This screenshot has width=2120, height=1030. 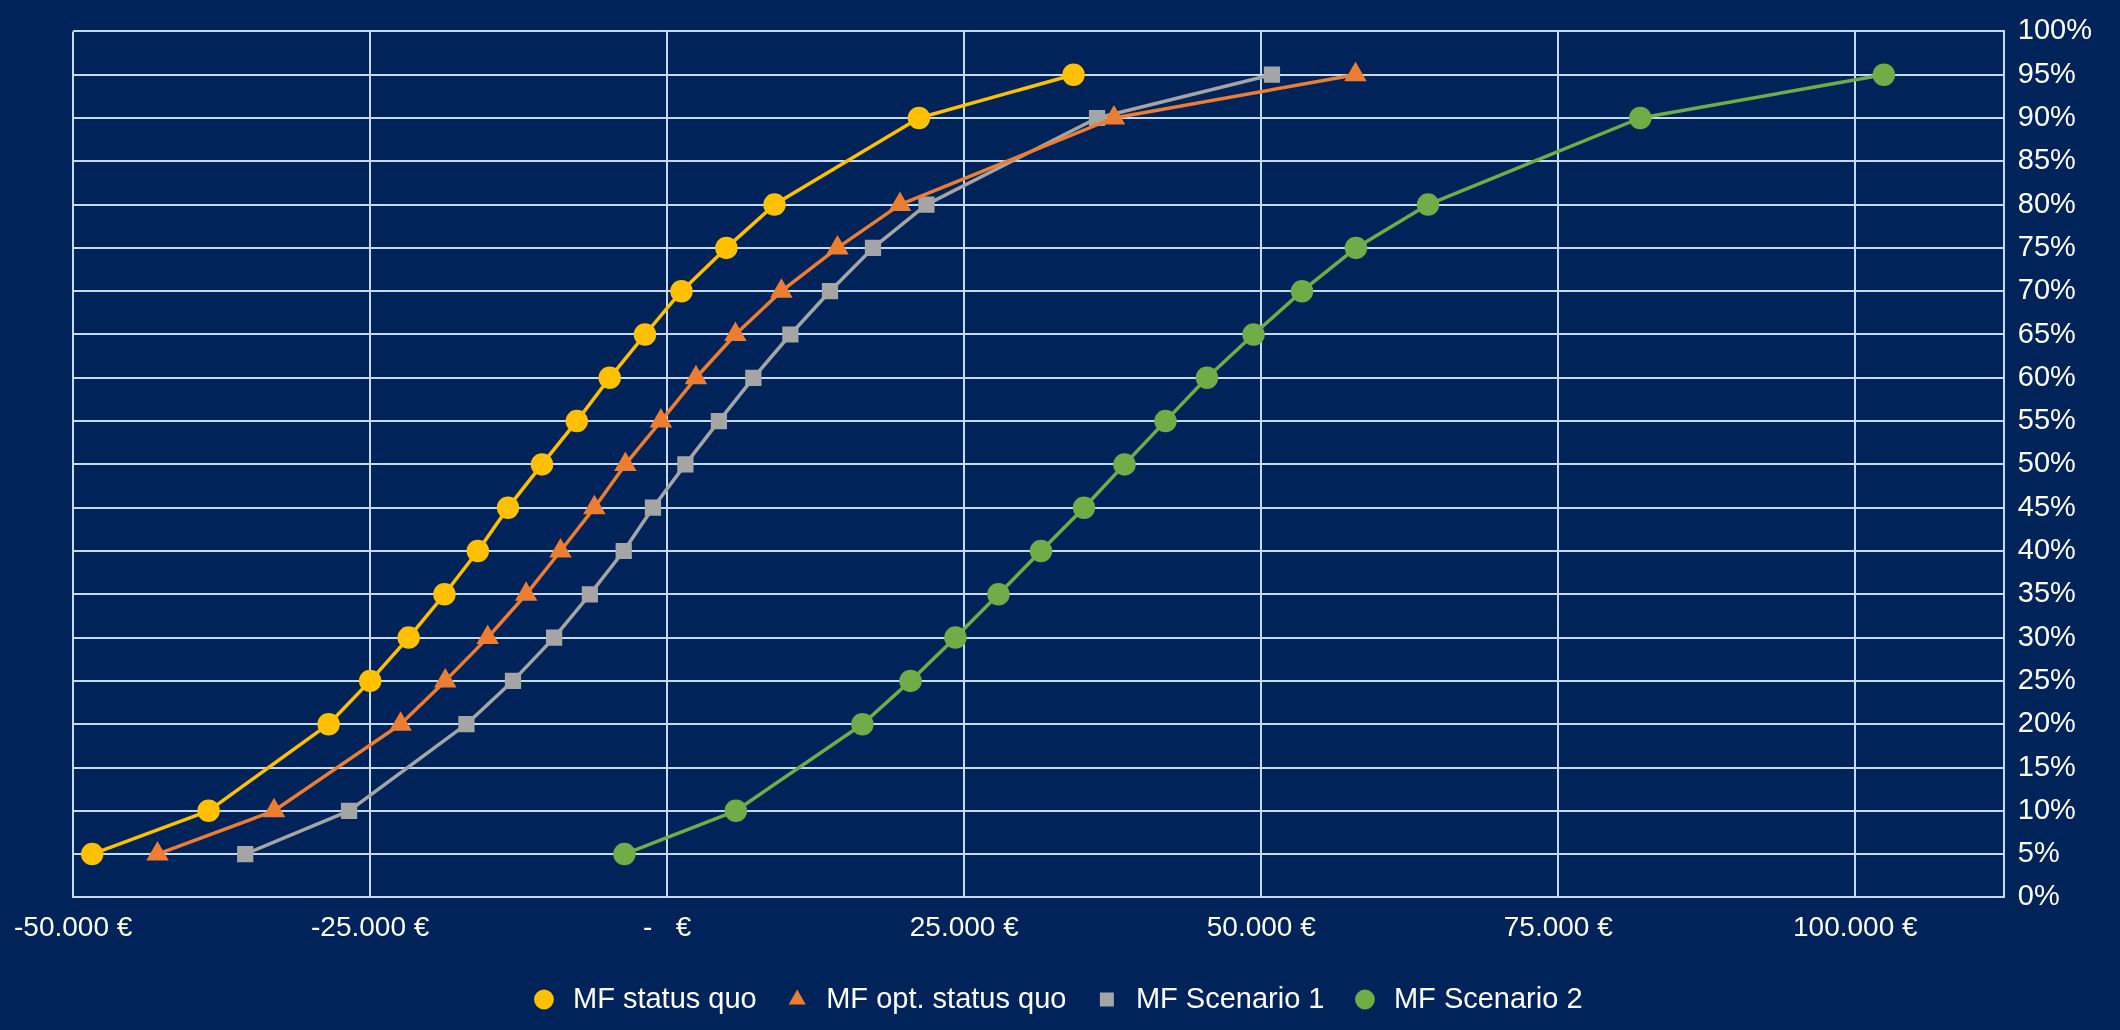 What do you see at coordinates (2046, 375) in the screenshot?
I see `y-tick-label: 60%` at bounding box center [2046, 375].